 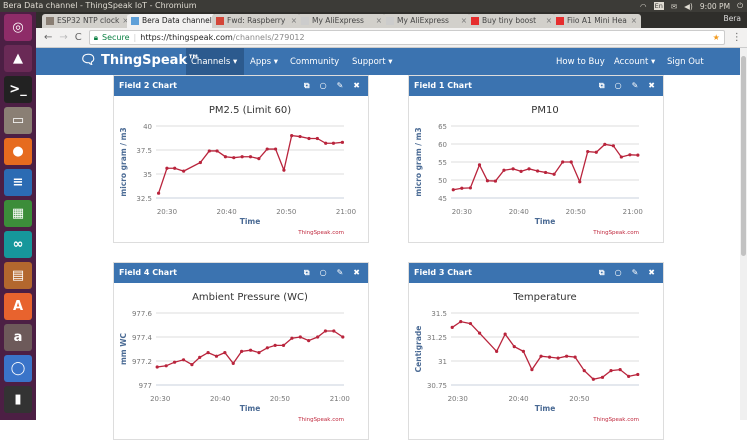 I want to click on nav-account: Account ▾, so click(x=635, y=62).